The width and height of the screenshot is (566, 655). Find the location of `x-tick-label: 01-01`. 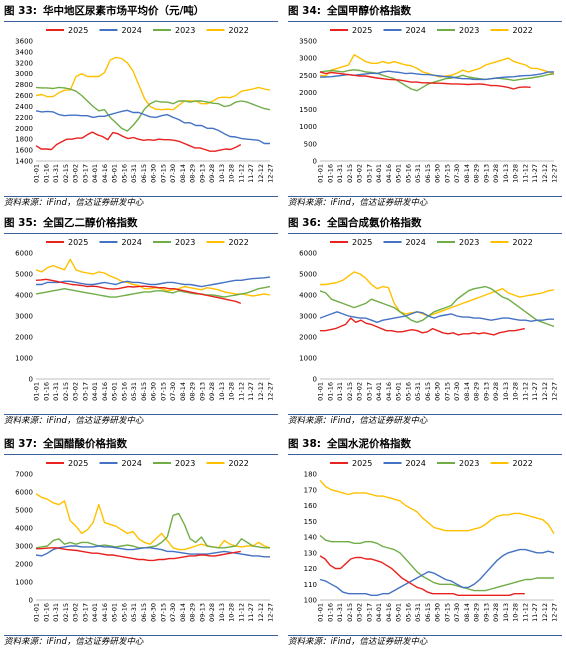

x-tick-label: 01-01 is located at coordinates (37, 173).